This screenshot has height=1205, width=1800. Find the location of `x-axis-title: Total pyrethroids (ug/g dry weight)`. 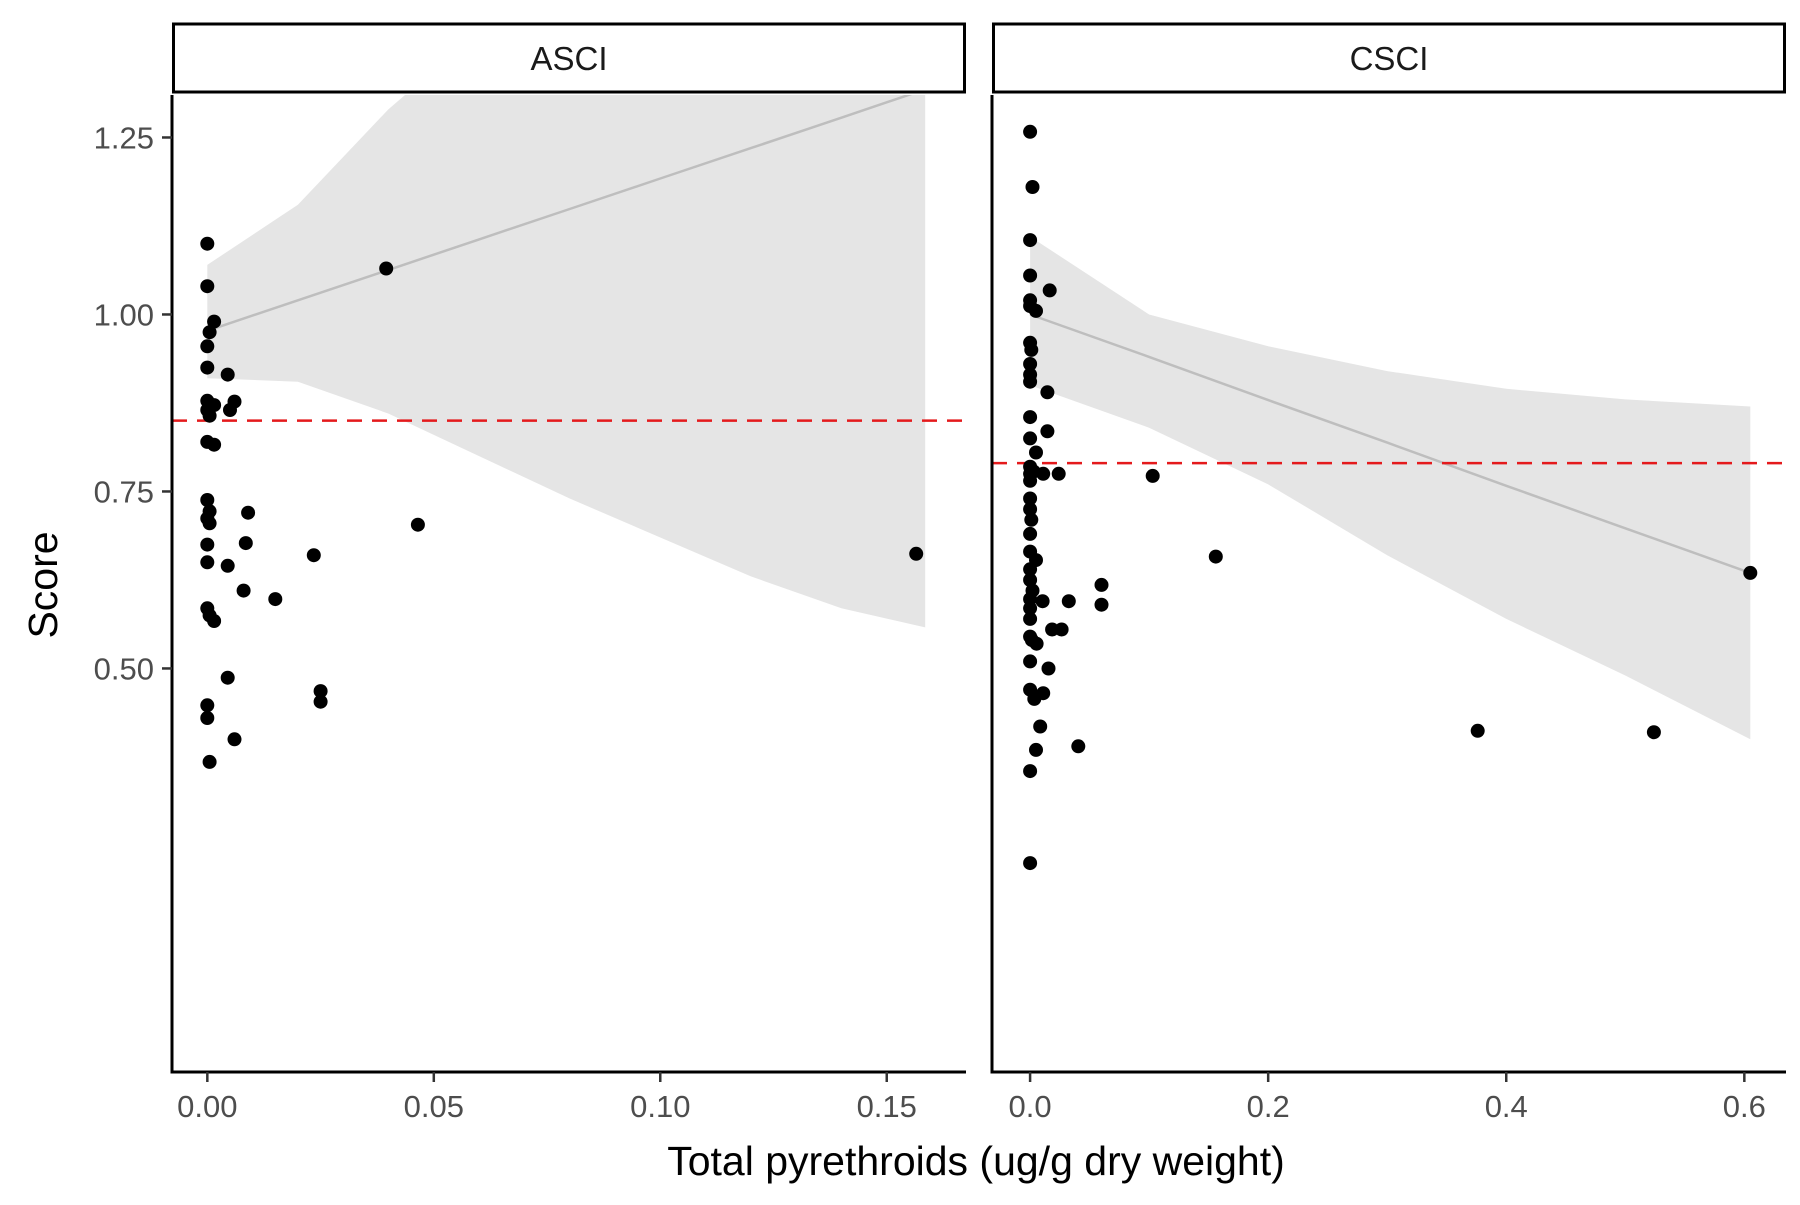

x-axis-title: Total pyrethroids (ug/g dry weight) is located at coordinates (976, 1161).